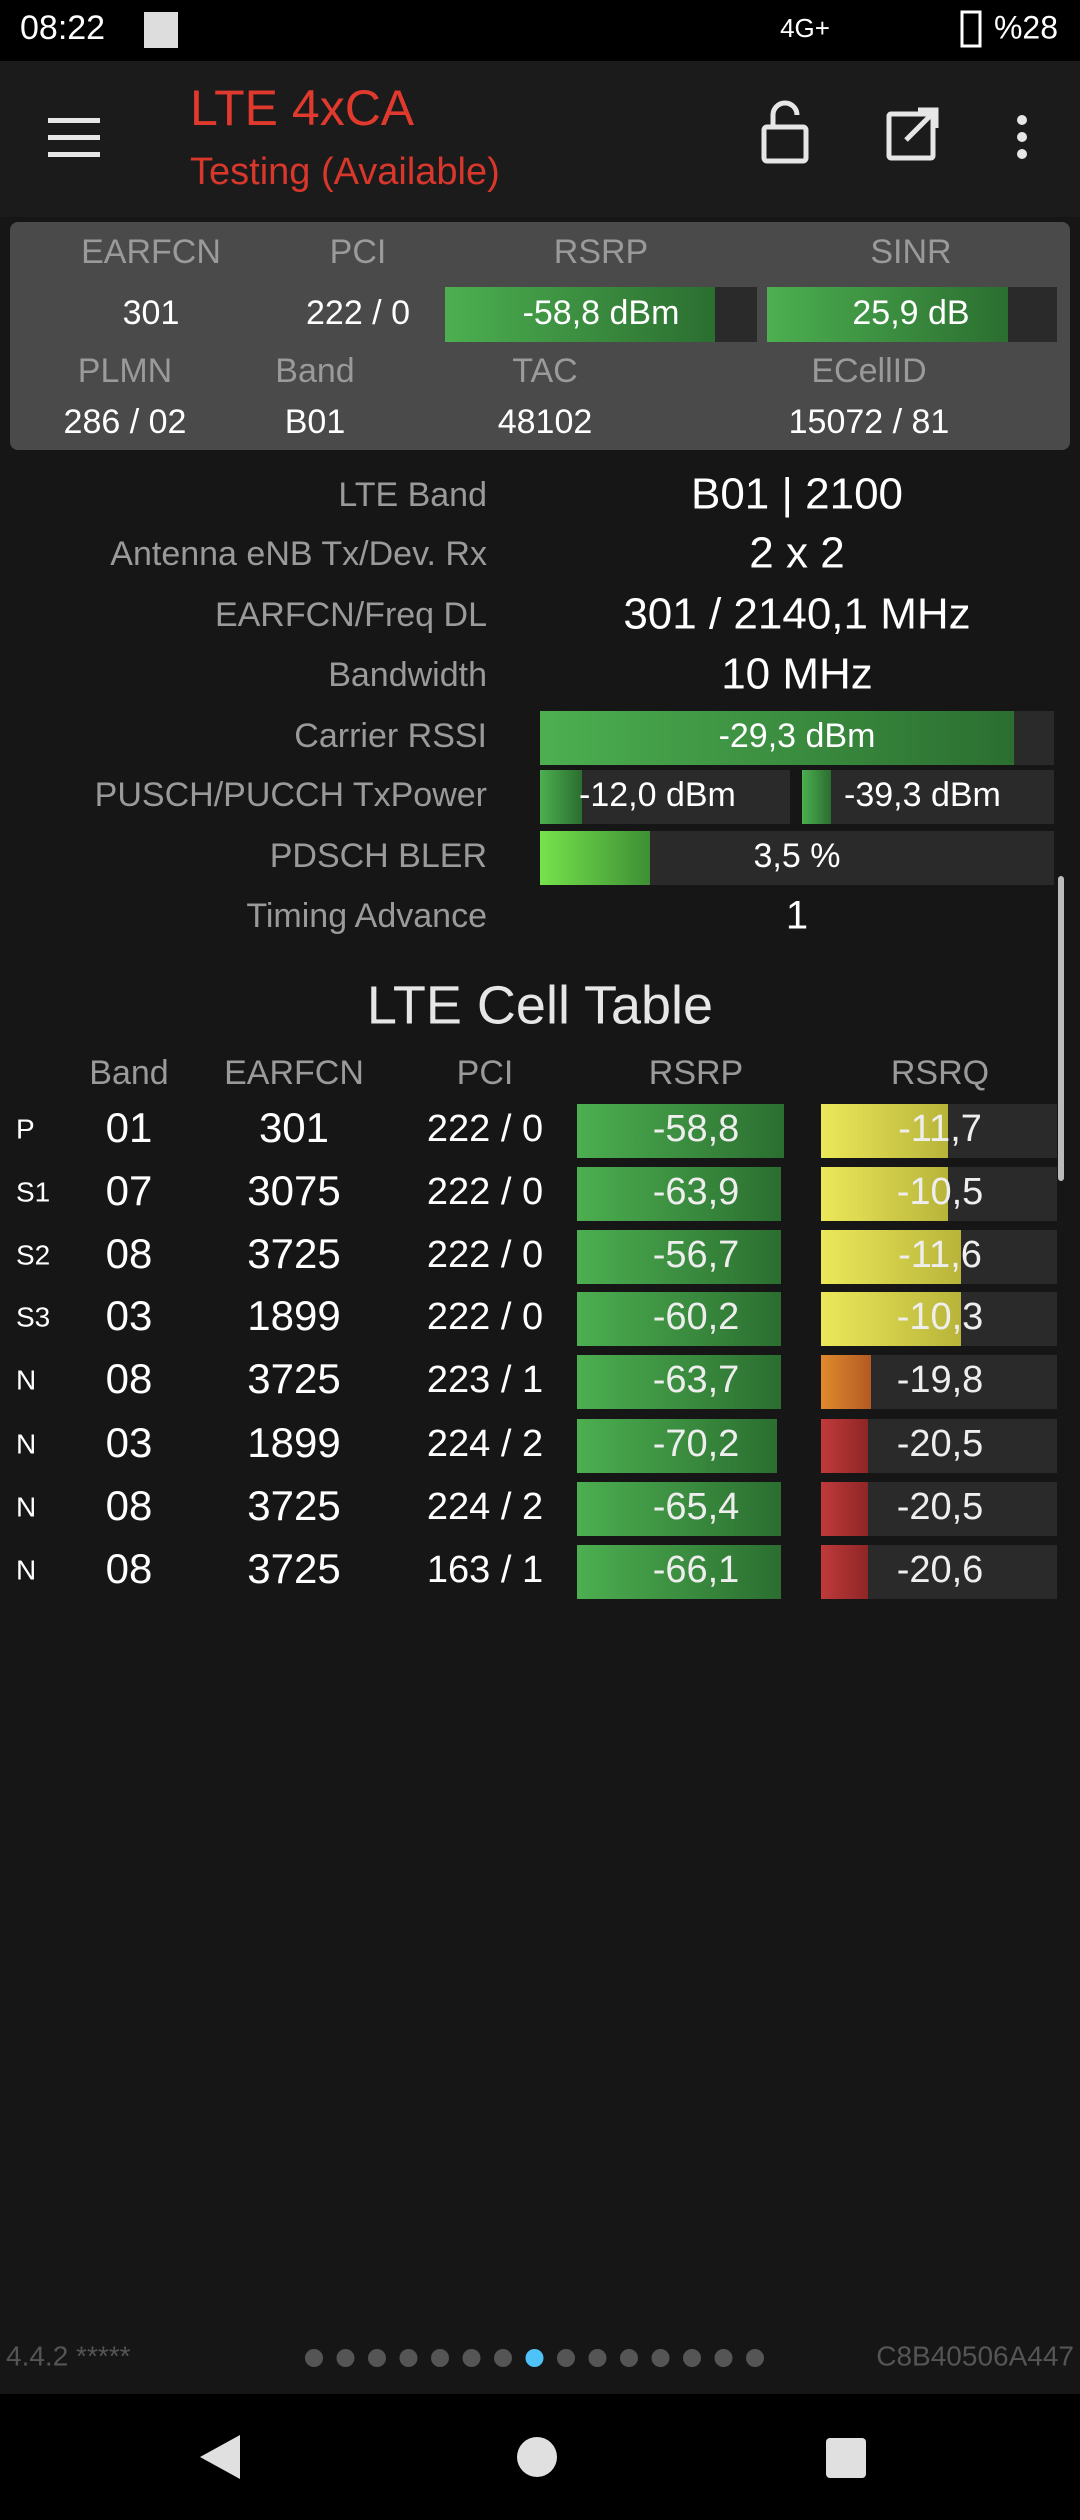 The image size is (1080, 2520). Describe the element at coordinates (293, 1315) in the screenshot. I see `cell-earfcn: 1899` at that location.